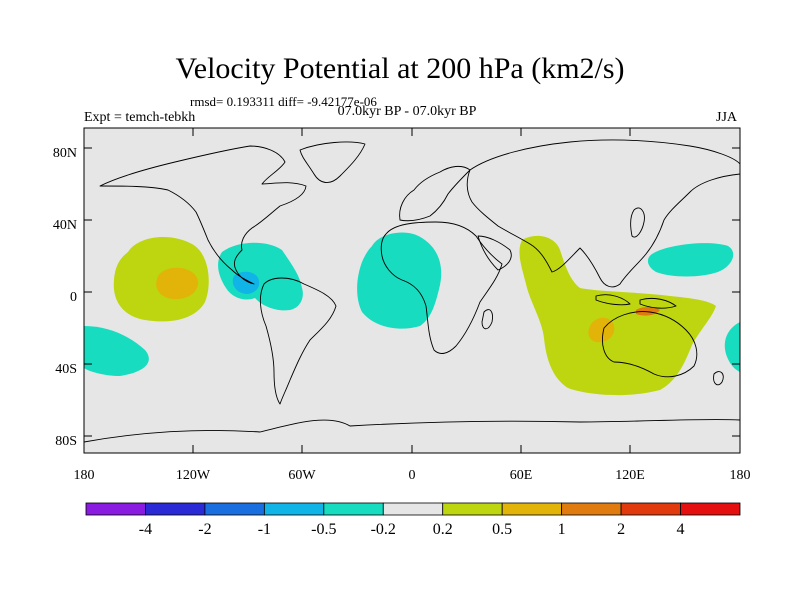  Describe the element at coordinates (502, 529) in the screenshot. I see `colorbar-label: 0.5` at that location.